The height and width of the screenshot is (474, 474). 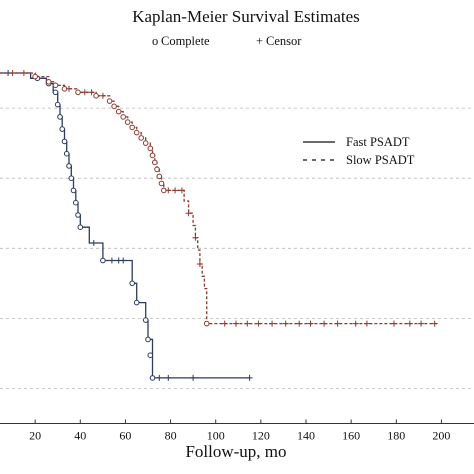 What do you see at coordinates (125, 436) in the screenshot?
I see `x-tick-label: 60` at bounding box center [125, 436].